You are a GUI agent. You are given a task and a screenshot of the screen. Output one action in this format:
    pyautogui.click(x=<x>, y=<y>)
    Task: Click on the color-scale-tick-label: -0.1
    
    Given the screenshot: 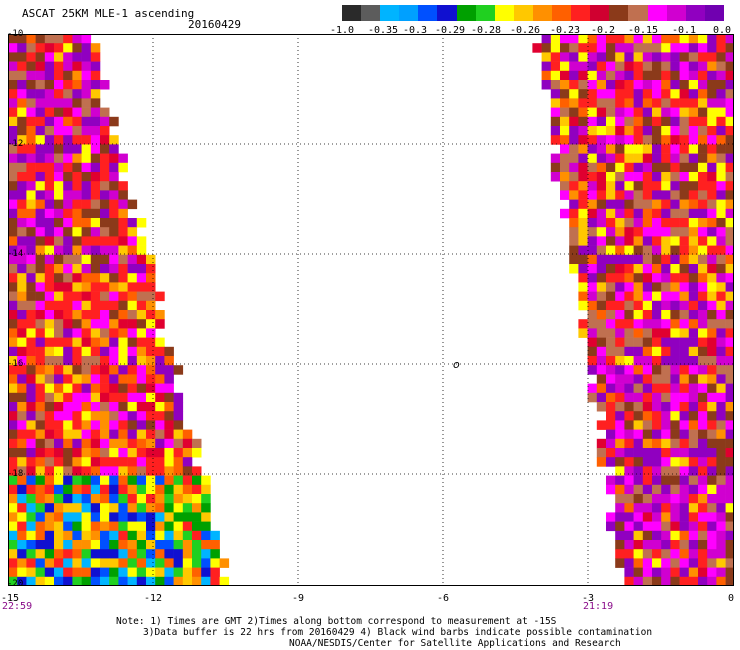 What is the action you would take?
    pyautogui.click(x=684, y=30)
    